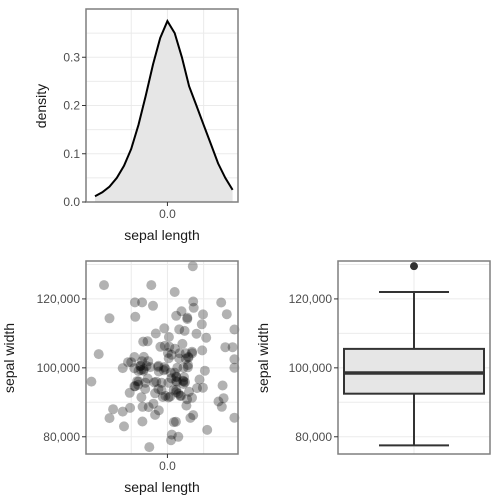 The height and width of the screenshot is (500, 500). I want to click on density-y-tick-label: 0.1, so click(71, 154).